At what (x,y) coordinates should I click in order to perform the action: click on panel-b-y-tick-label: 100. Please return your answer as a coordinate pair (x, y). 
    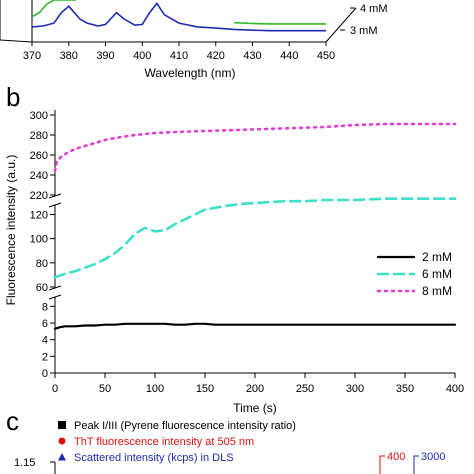
    Looking at the image, I should click on (39, 240).